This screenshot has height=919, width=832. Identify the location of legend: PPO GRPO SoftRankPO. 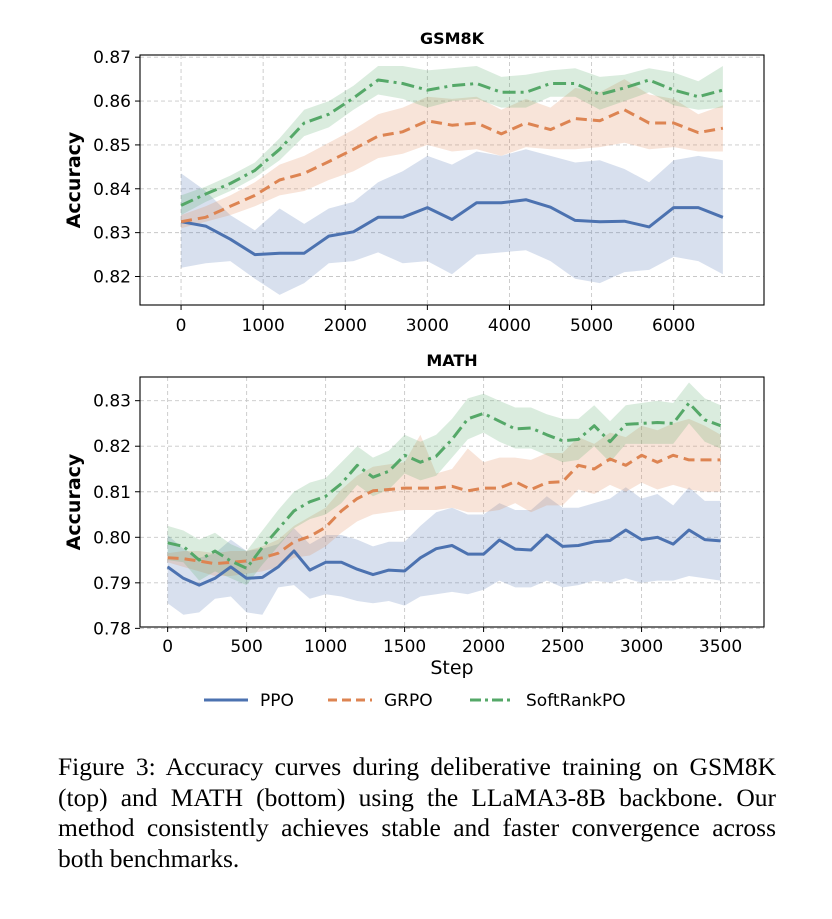
(415, 701).